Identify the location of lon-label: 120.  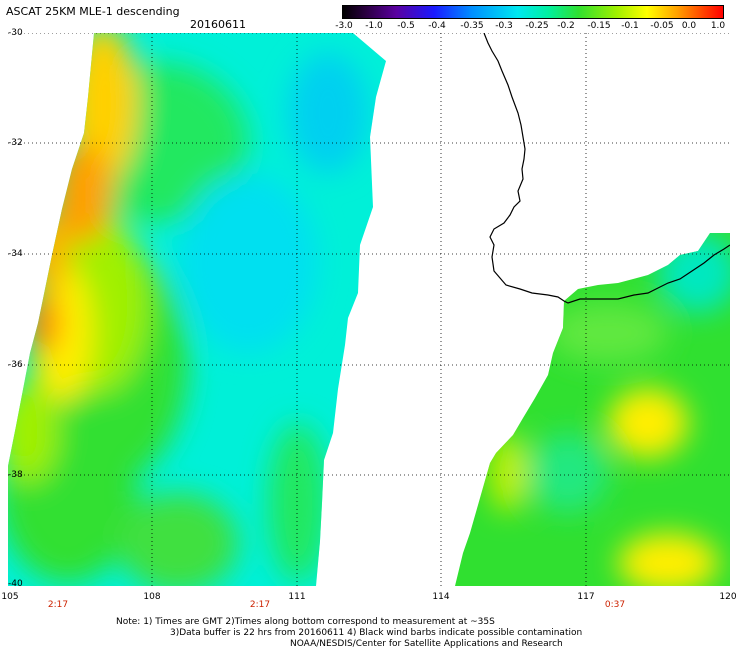
(728, 597).